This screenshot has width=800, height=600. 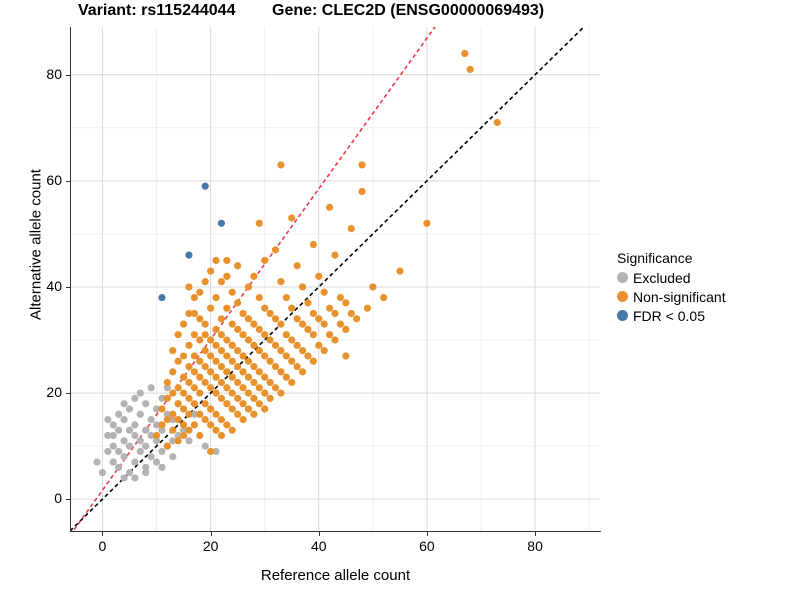 What do you see at coordinates (157, 10) in the screenshot?
I see `variant-title: Variant: rs115244044` at bounding box center [157, 10].